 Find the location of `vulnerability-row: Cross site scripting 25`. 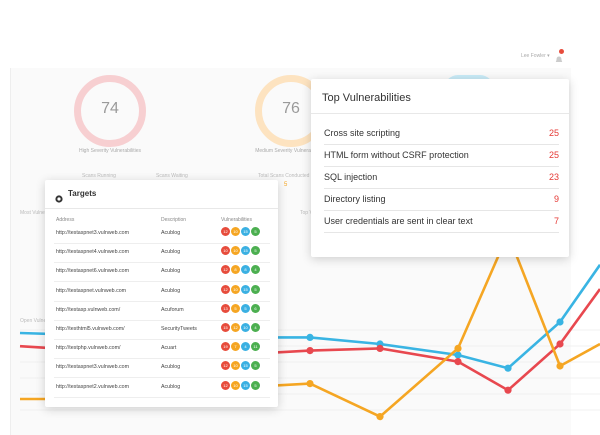

vulnerability-row: Cross site scripting 25 is located at coordinates (441, 133).